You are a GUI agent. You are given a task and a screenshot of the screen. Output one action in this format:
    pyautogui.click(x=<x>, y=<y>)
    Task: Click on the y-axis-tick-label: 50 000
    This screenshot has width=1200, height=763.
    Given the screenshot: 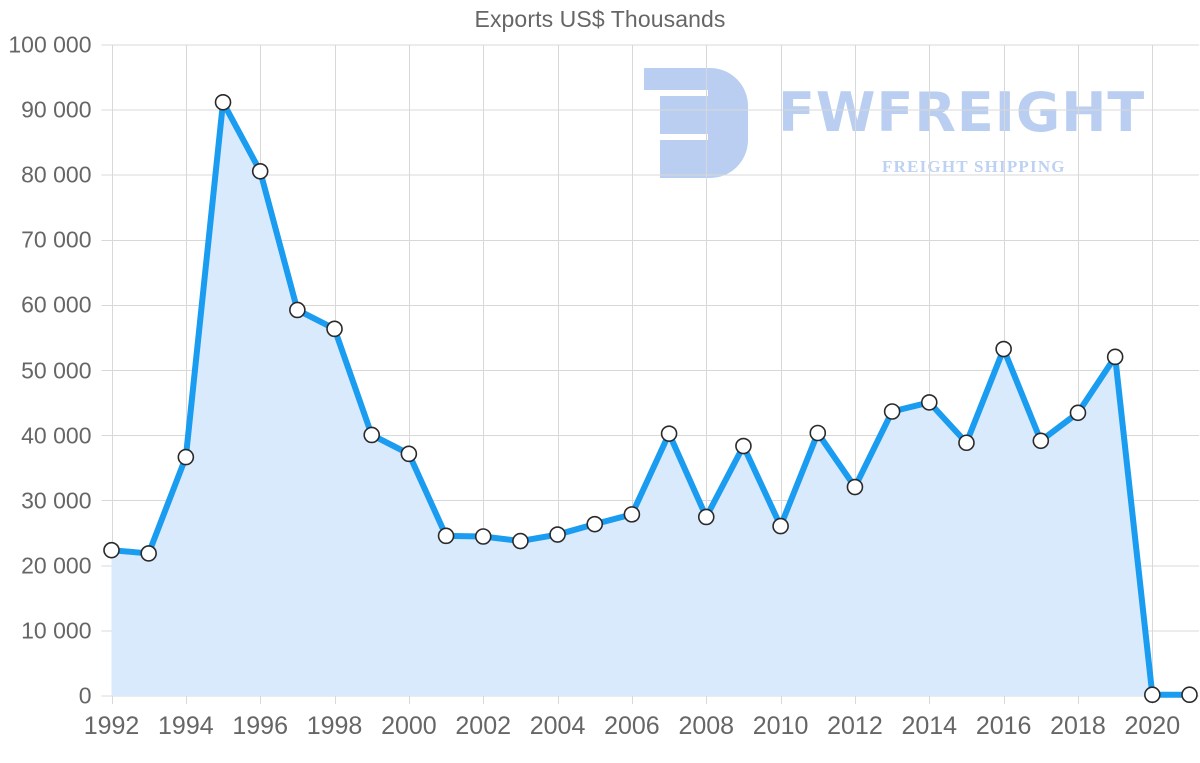 What is the action you would take?
    pyautogui.click(x=56, y=370)
    